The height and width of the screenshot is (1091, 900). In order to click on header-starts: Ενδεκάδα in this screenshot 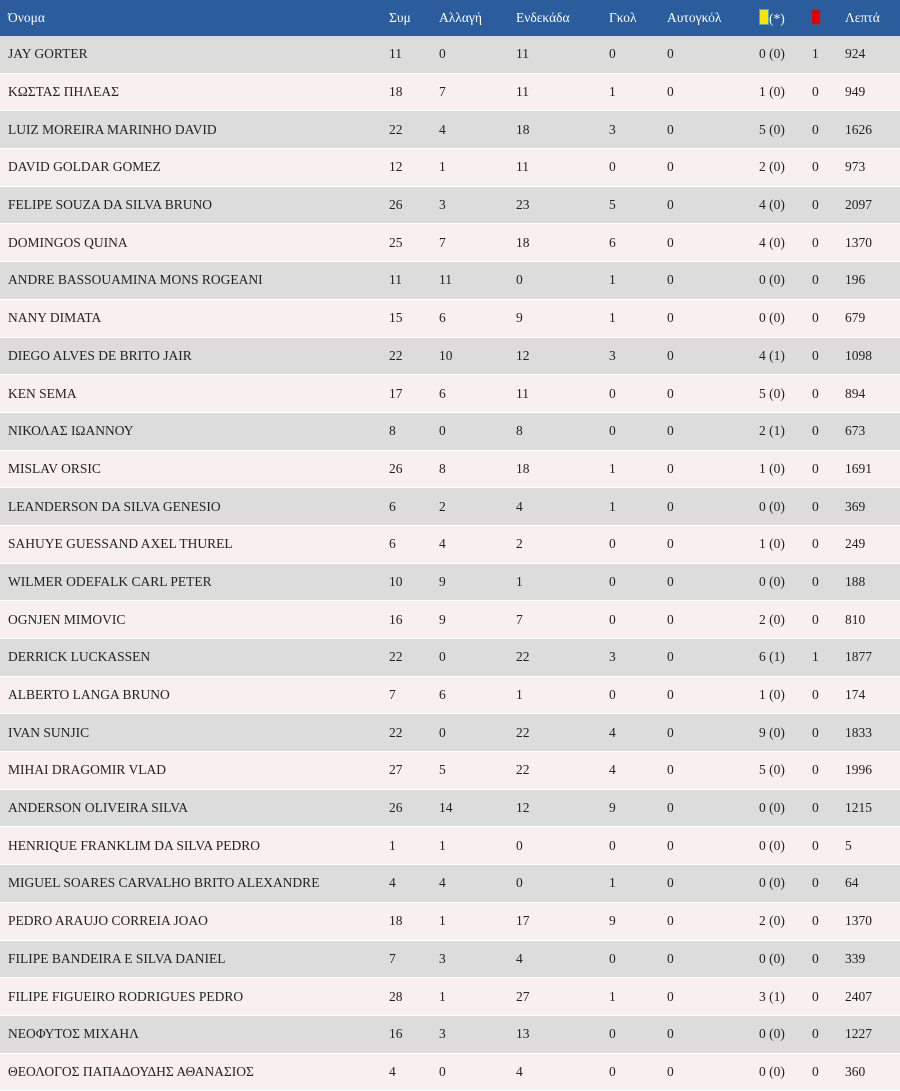, I will do `click(562, 18)`.